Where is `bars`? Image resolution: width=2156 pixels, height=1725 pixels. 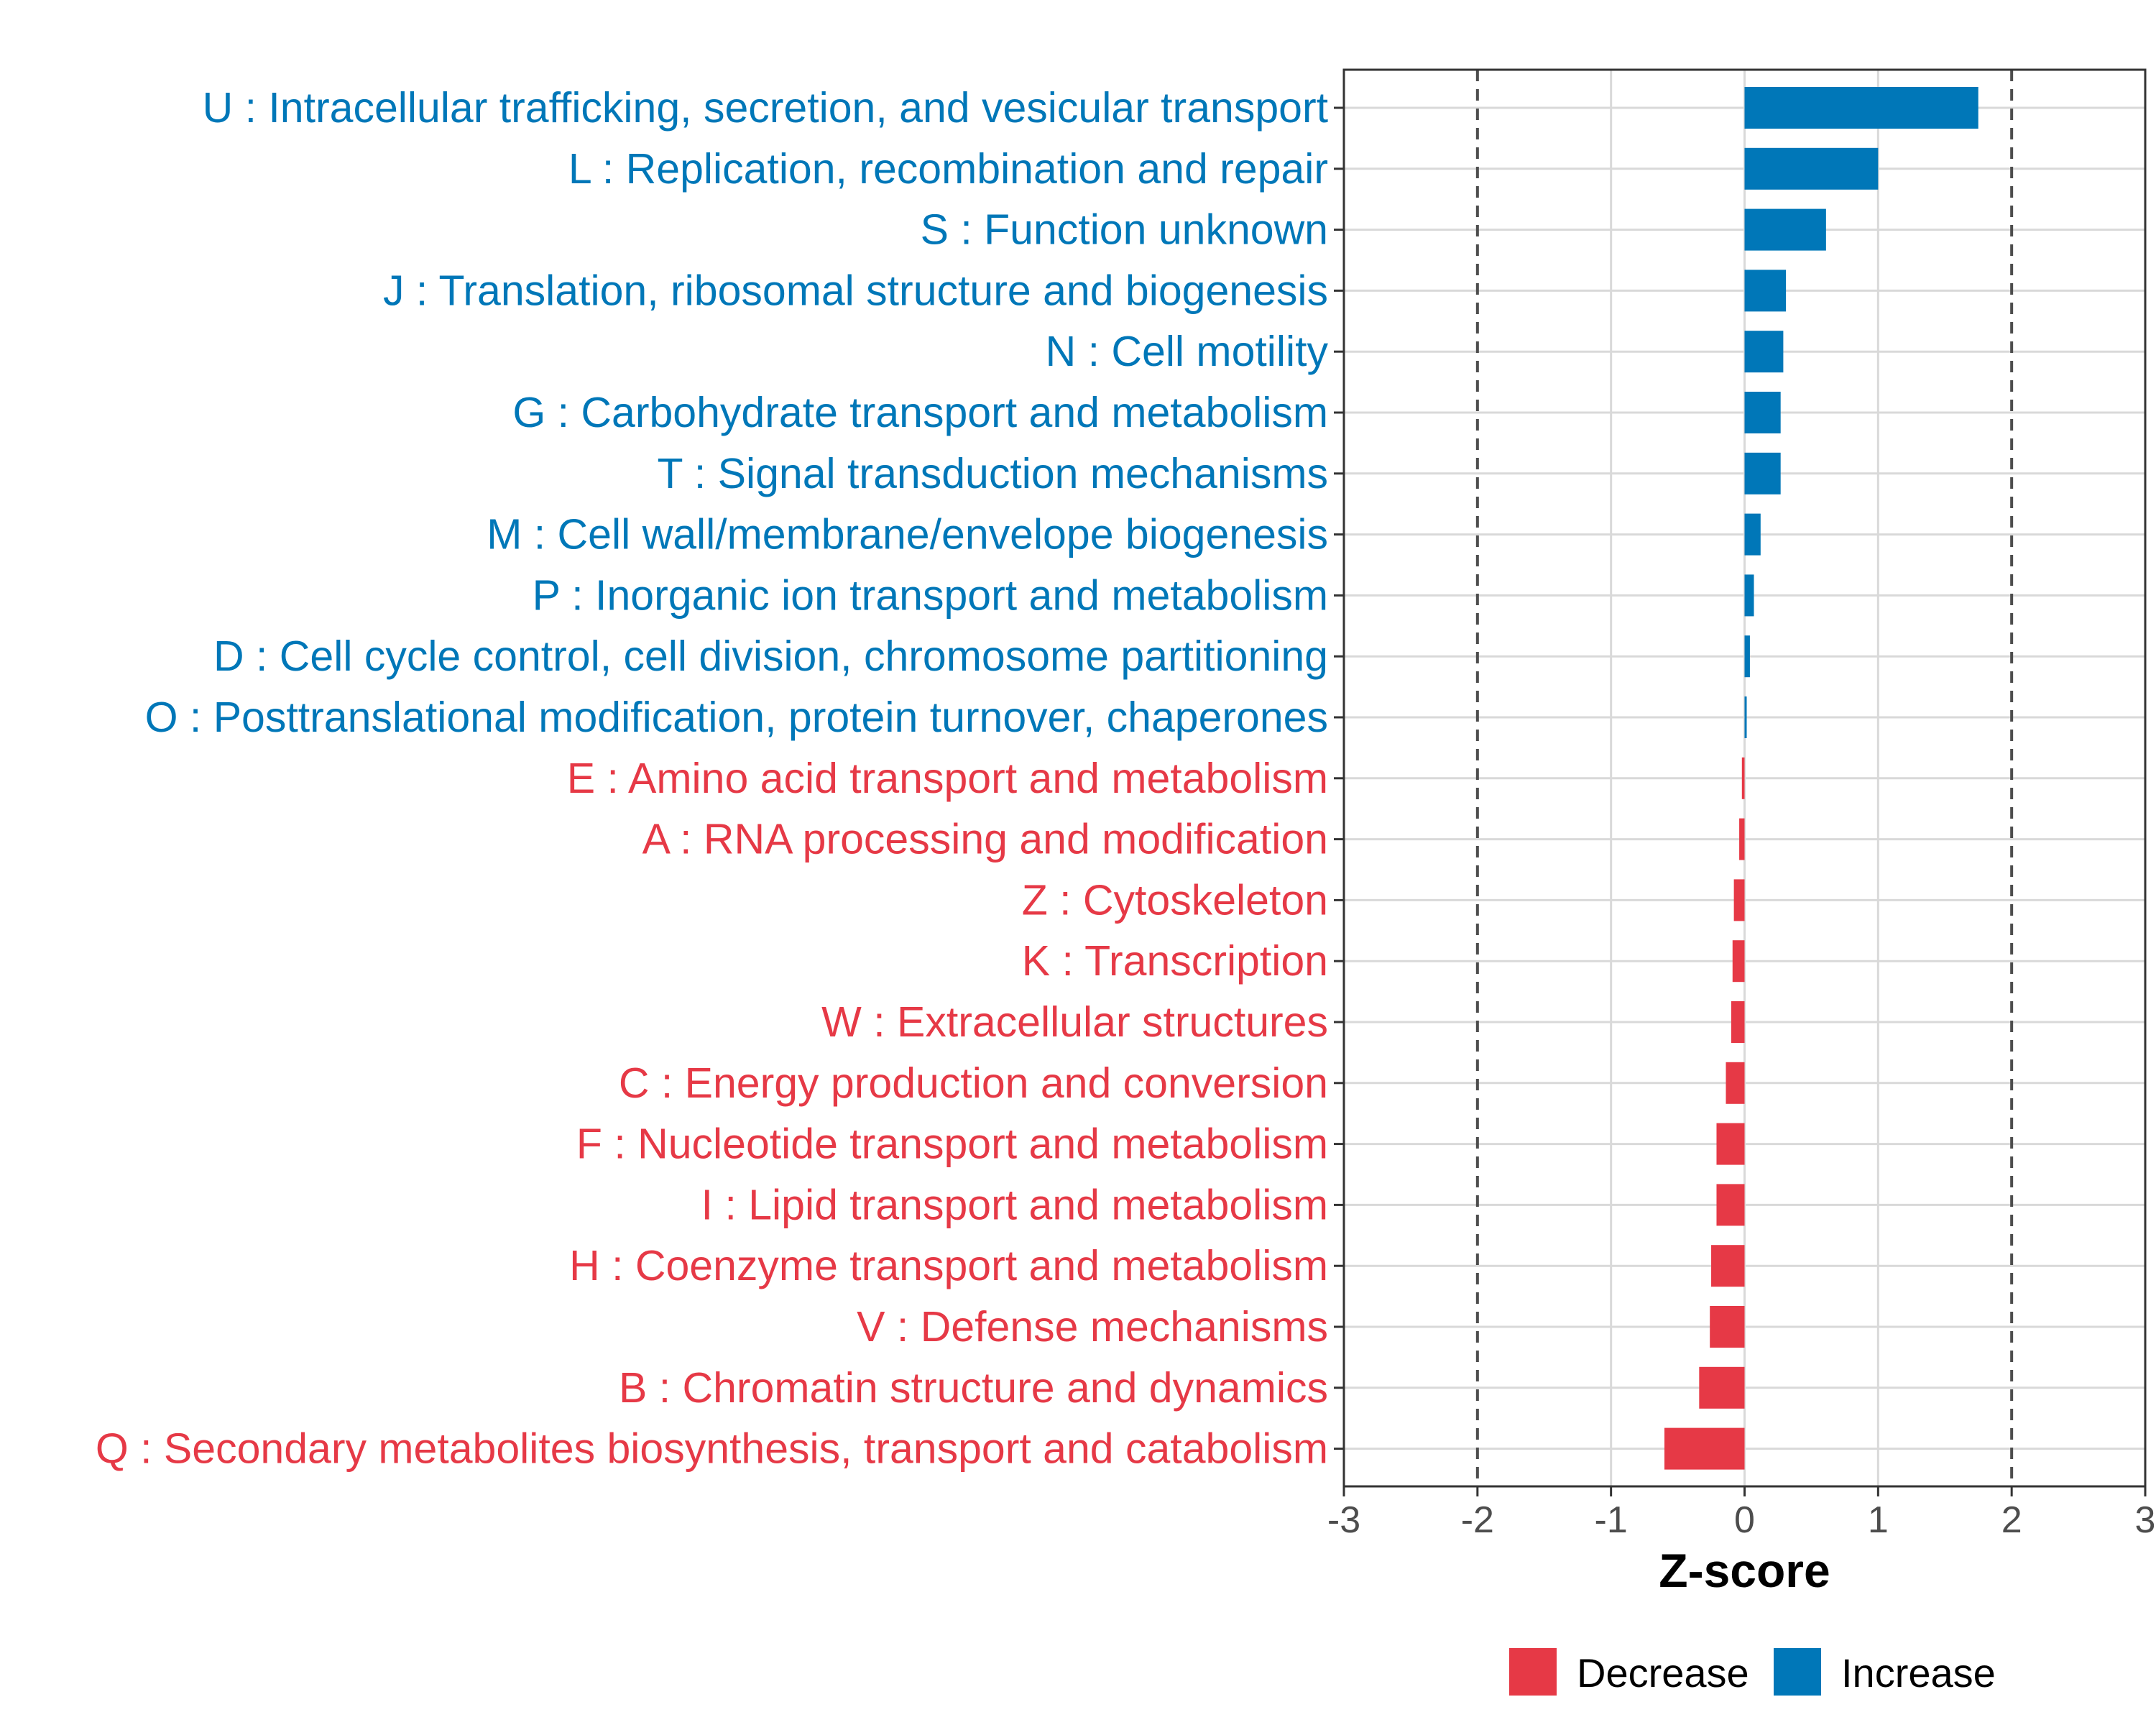
bars is located at coordinates (1821, 778).